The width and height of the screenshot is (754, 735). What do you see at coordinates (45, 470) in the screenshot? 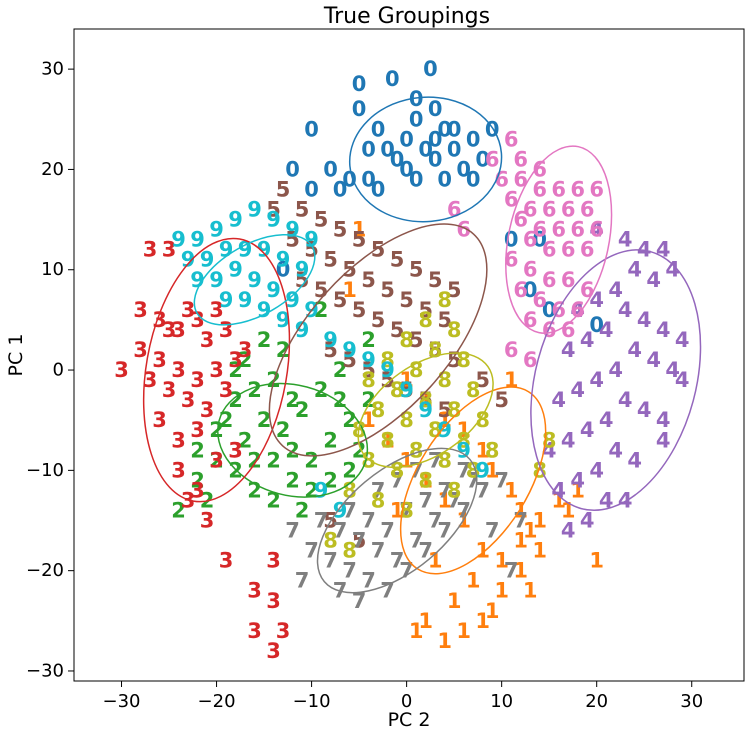
I see `y-tick-label: −10` at bounding box center [45, 470].